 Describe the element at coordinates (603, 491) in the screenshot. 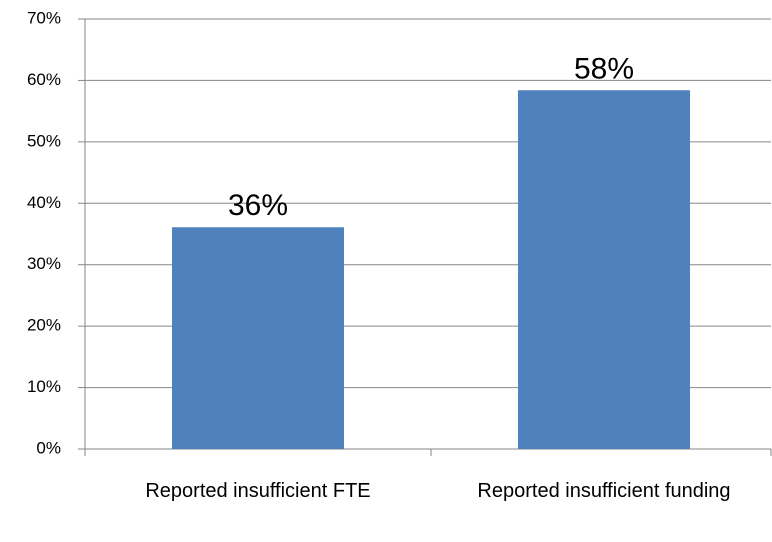

I see `x-tick-label: Reported insufficient funding` at that location.